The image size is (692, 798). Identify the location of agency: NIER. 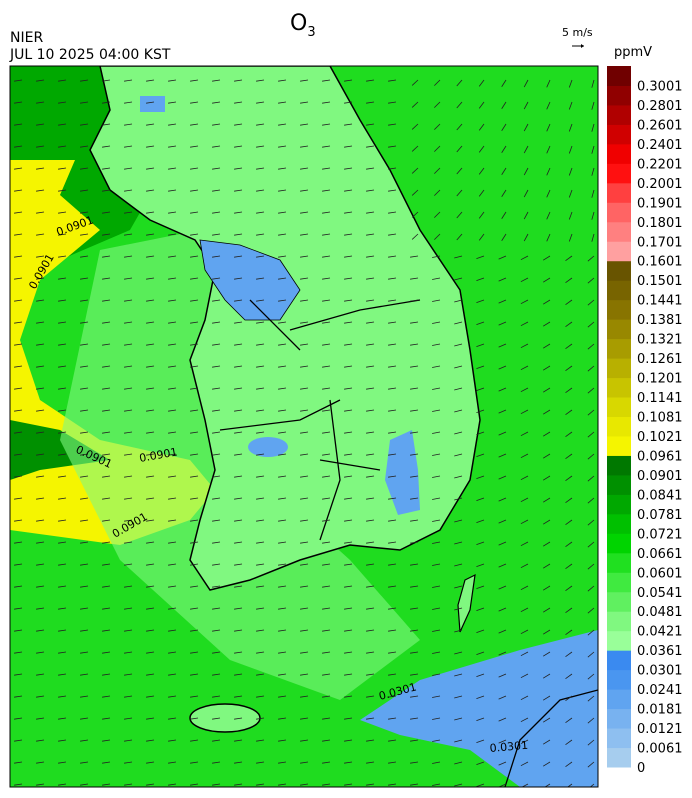
(26, 38).